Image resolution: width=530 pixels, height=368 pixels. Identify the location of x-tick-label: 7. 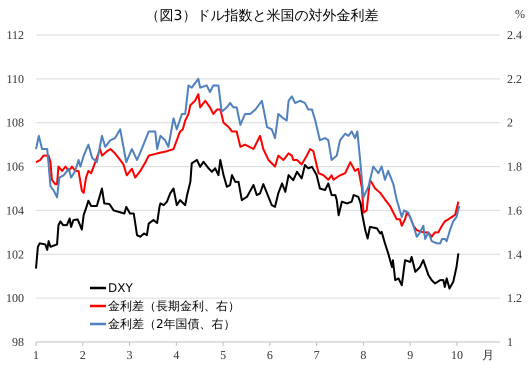
(317, 355).